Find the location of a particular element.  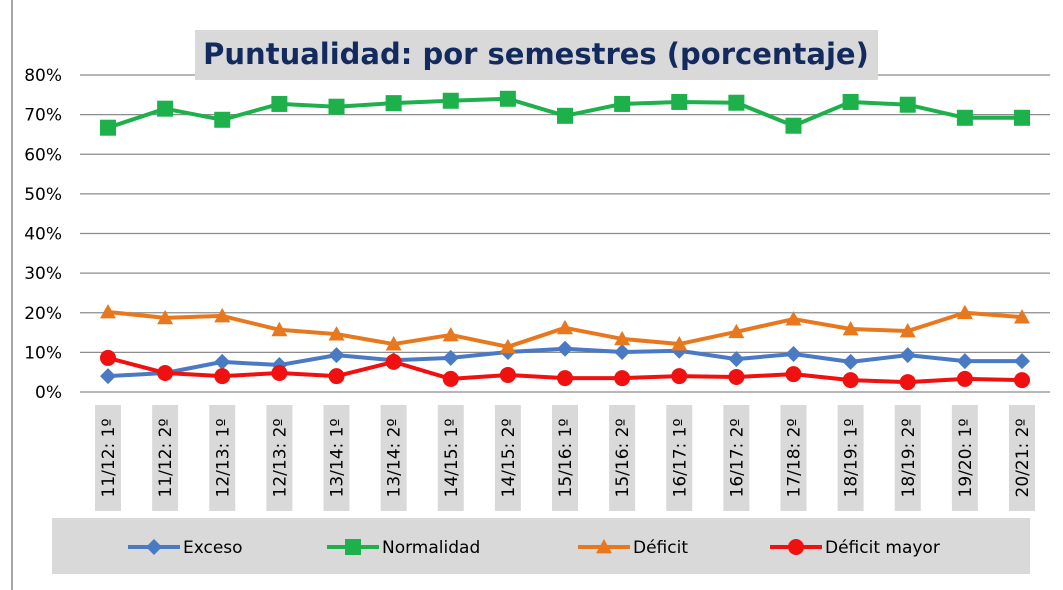

x-tick-label: 16/17: 2º is located at coordinates (737, 458).